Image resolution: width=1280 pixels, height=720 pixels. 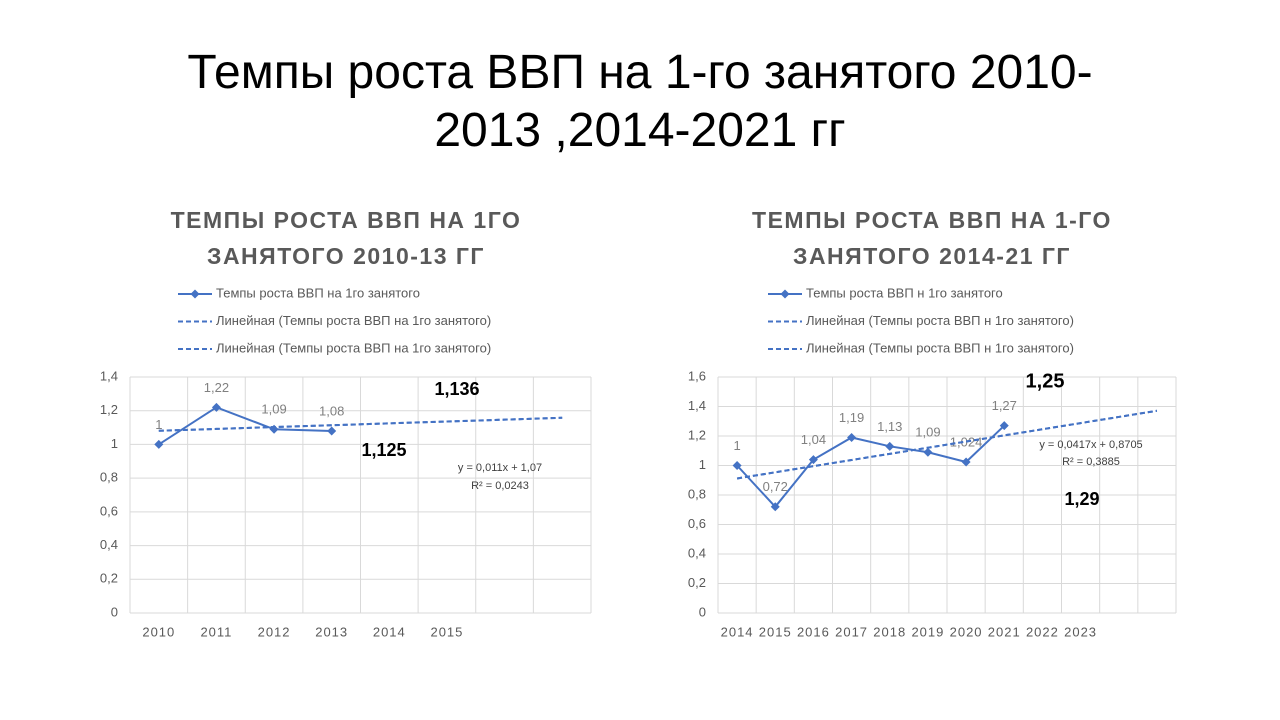 I want to click on x-tick-label: 2013, so click(x=331, y=631).